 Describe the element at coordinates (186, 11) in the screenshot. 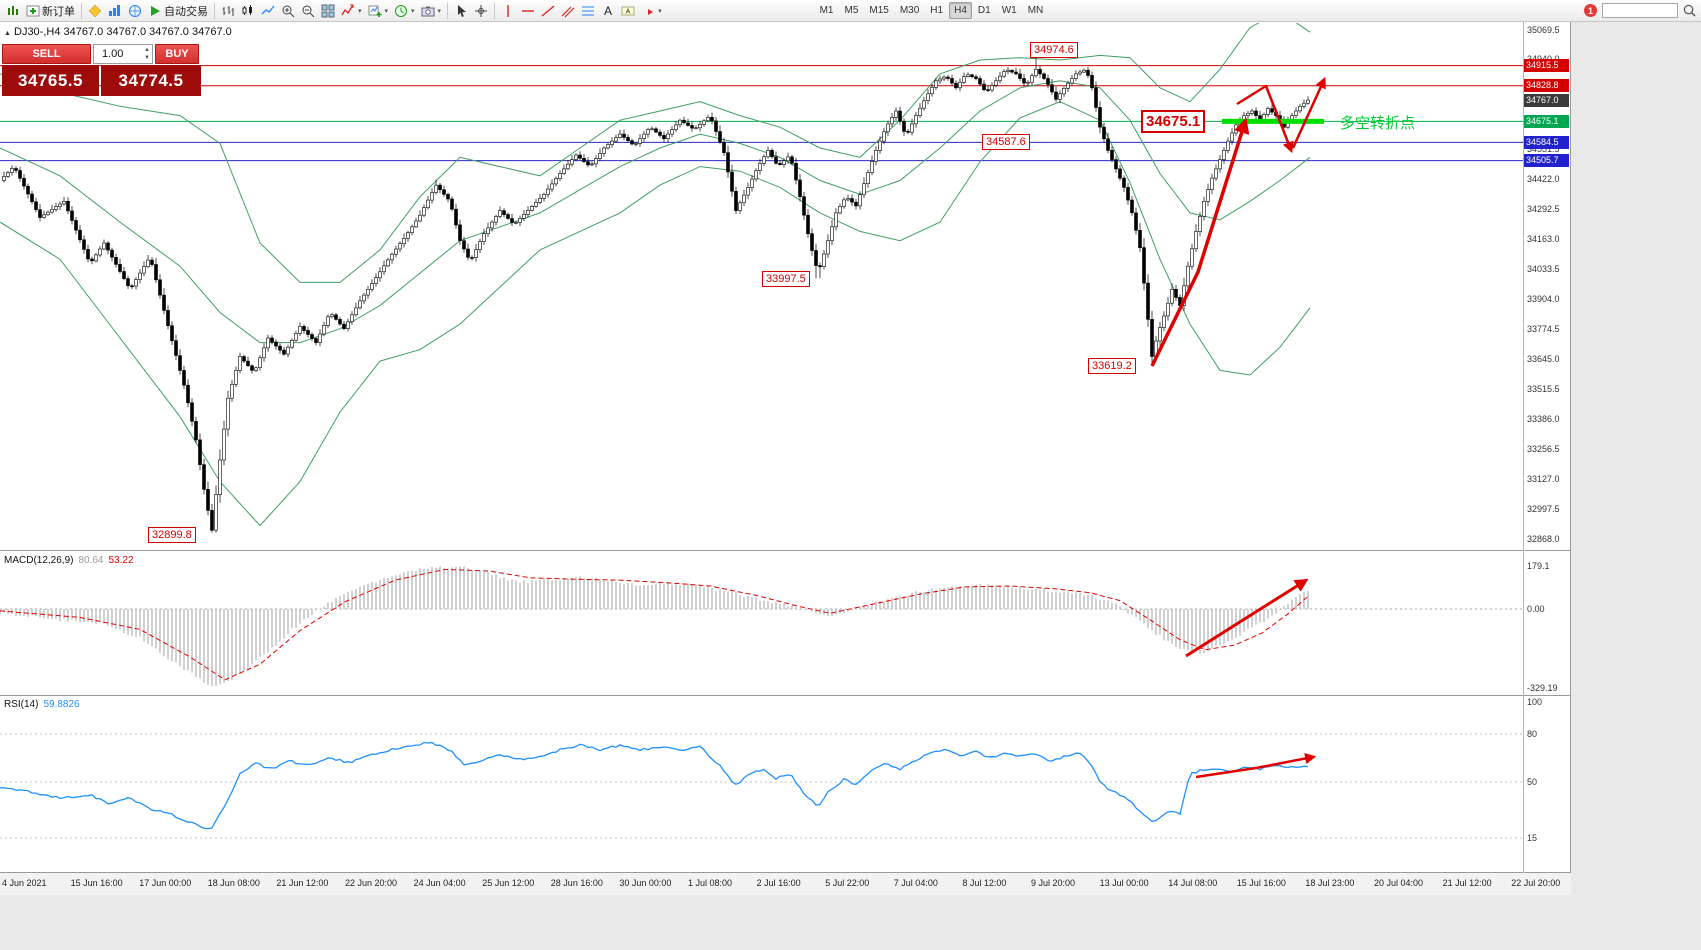

I see `autotrading-label: 自动交易` at that location.